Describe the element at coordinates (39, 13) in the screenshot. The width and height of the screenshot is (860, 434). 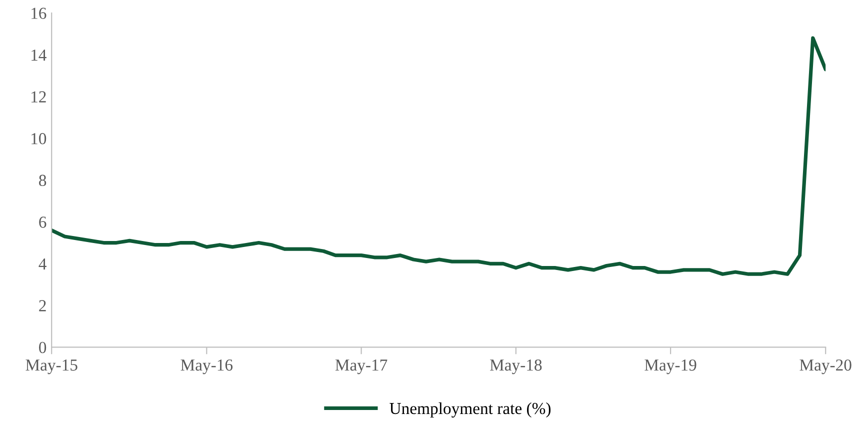
I see `y-tick-label: 16` at that location.